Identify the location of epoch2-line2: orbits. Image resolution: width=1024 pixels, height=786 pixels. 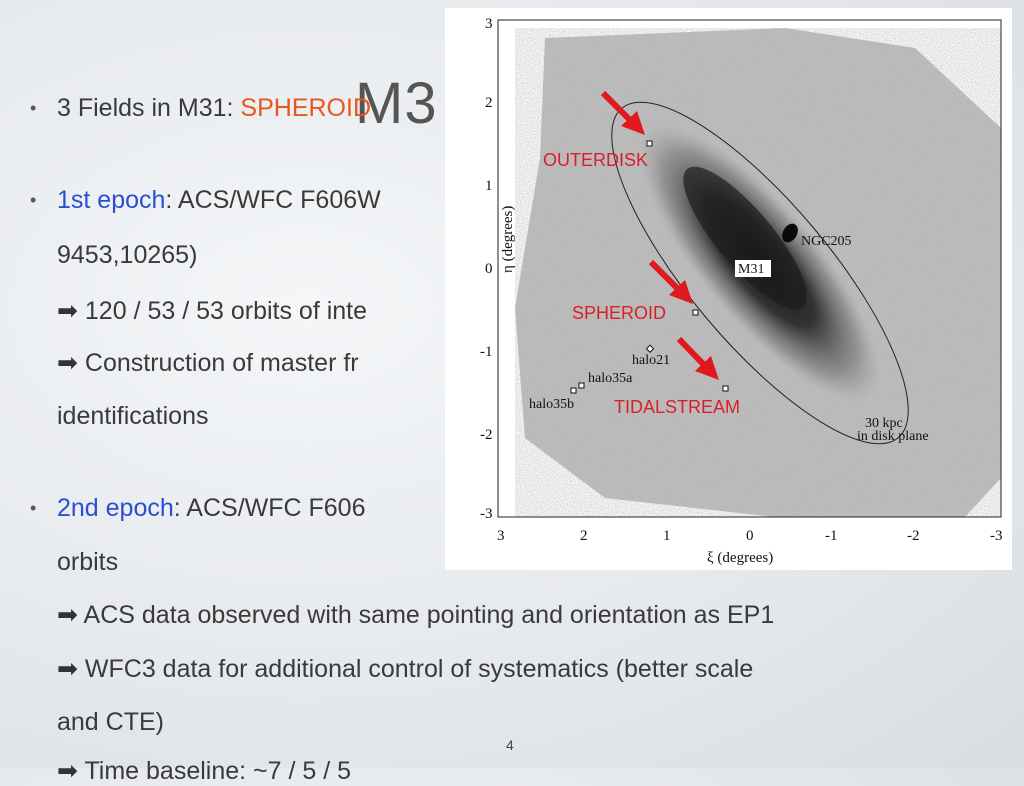
(88, 562).